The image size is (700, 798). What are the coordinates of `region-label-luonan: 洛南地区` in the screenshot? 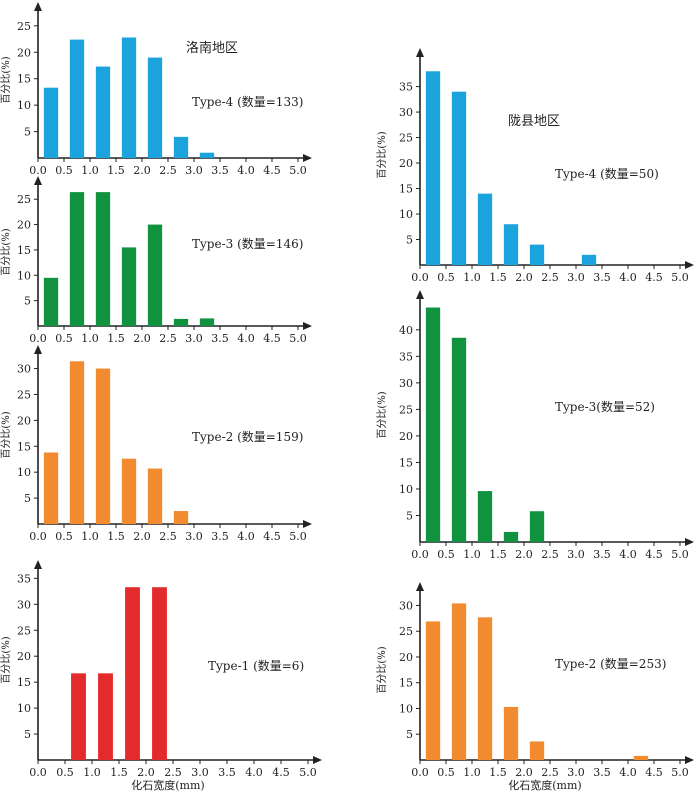 It's located at (212, 48).